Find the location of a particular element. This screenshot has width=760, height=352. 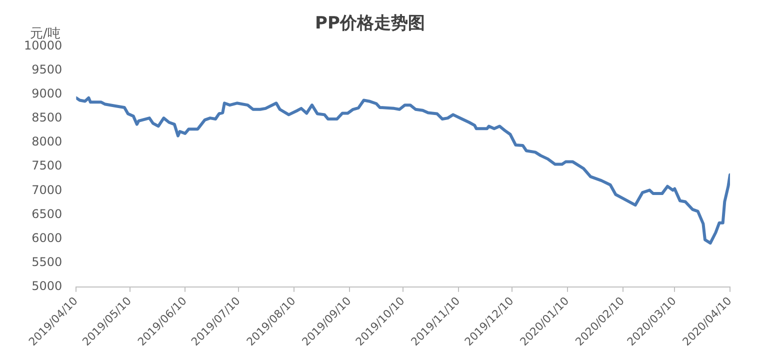

y-tick-label: 6500 is located at coordinates (47, 213).